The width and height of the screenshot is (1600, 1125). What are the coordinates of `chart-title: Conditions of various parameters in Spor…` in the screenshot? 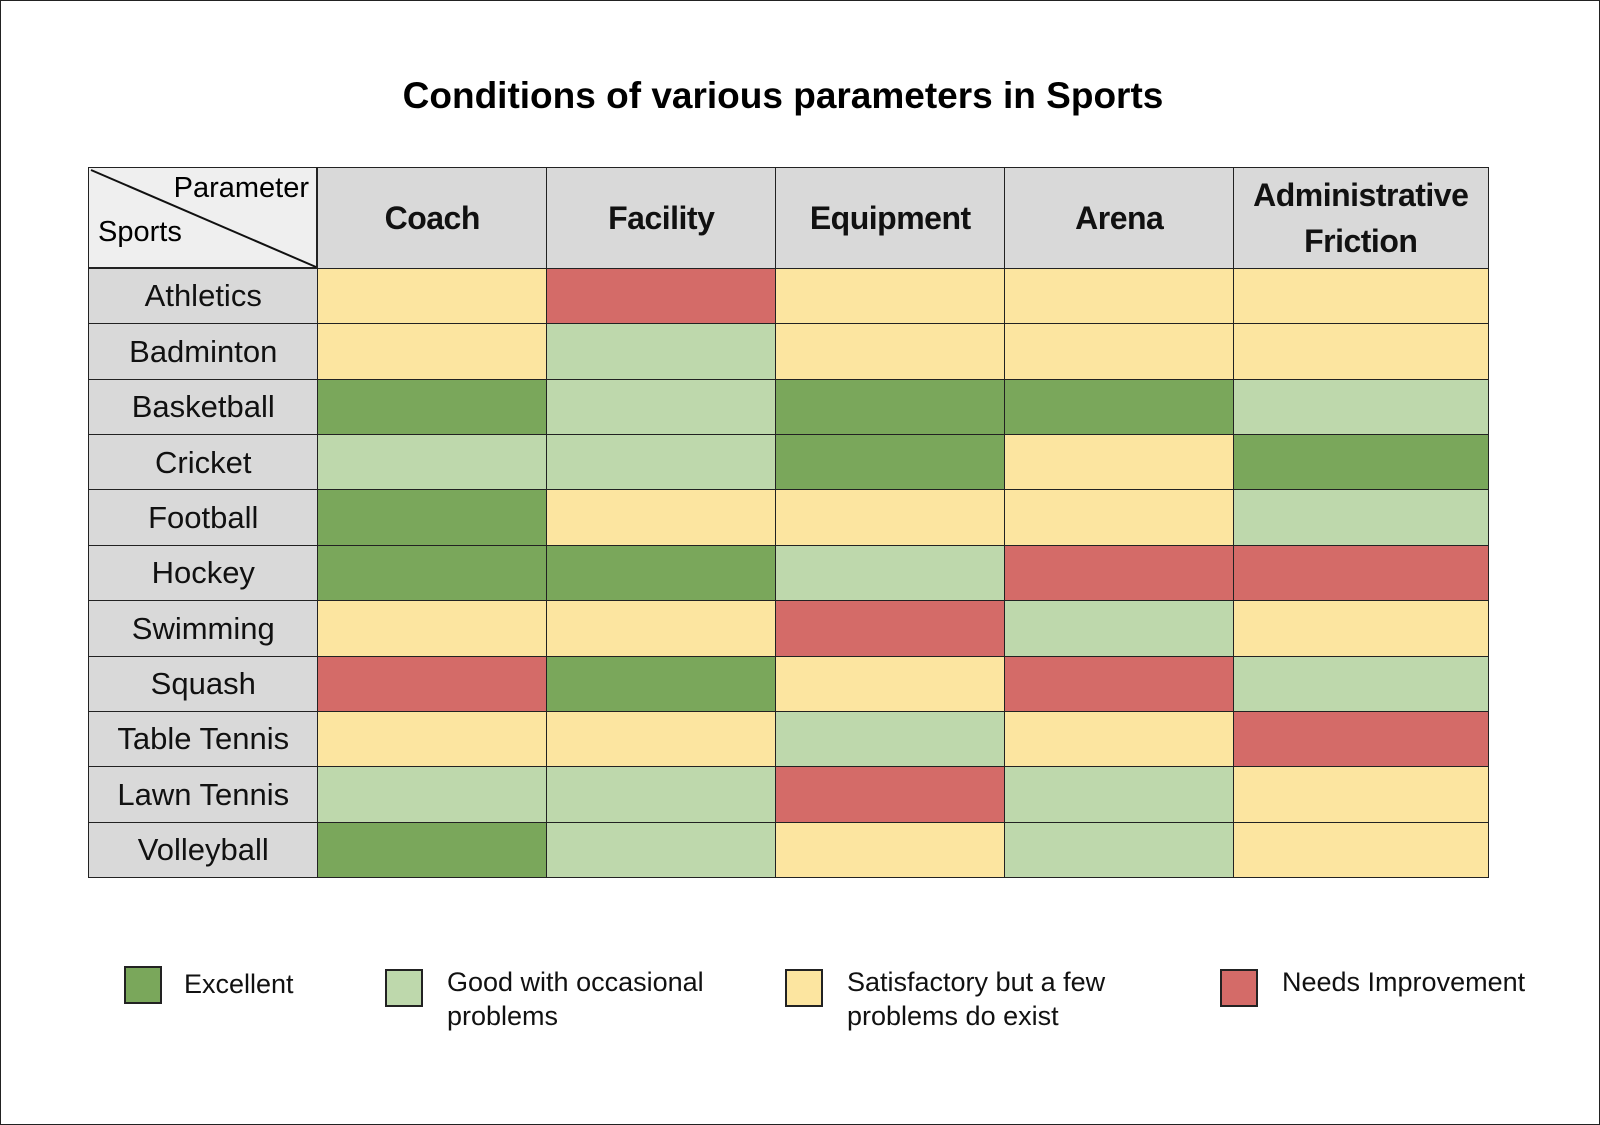 It's located at (783, 95).